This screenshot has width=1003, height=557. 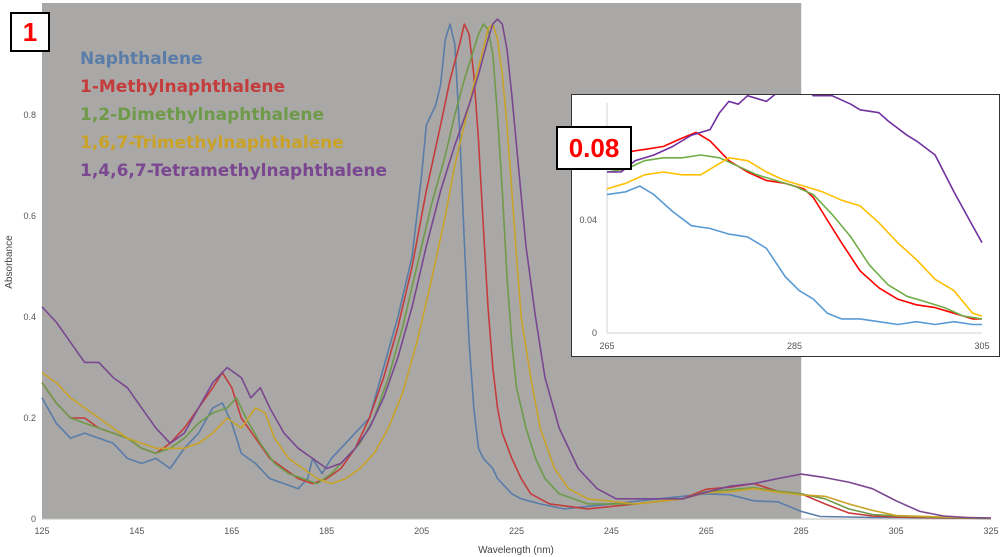 What do you see at coordinates (136, 531) in the screenshot?
I see `x-tick-label: 145` at bounding box center [136, 531].